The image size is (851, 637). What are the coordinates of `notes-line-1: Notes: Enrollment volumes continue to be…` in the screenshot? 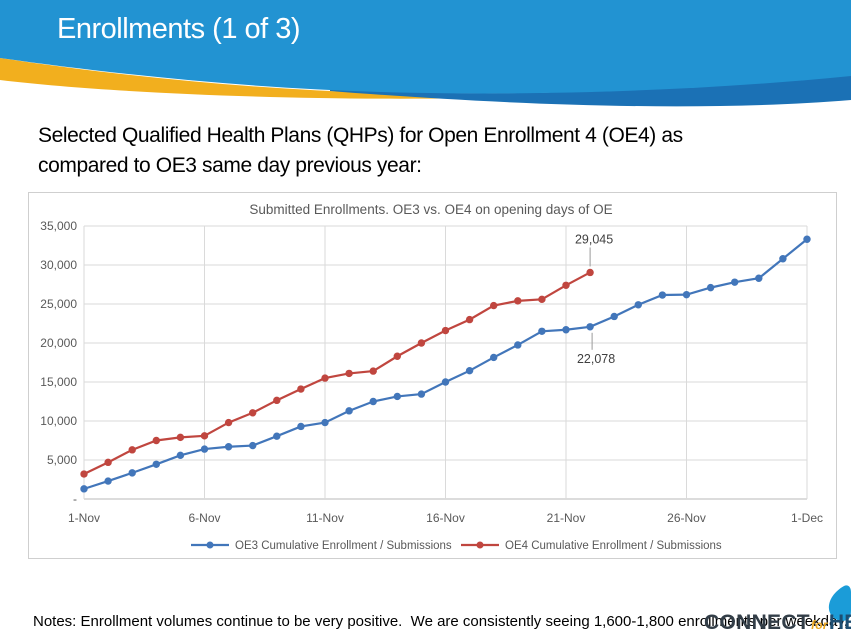 It's located at (440, 621).